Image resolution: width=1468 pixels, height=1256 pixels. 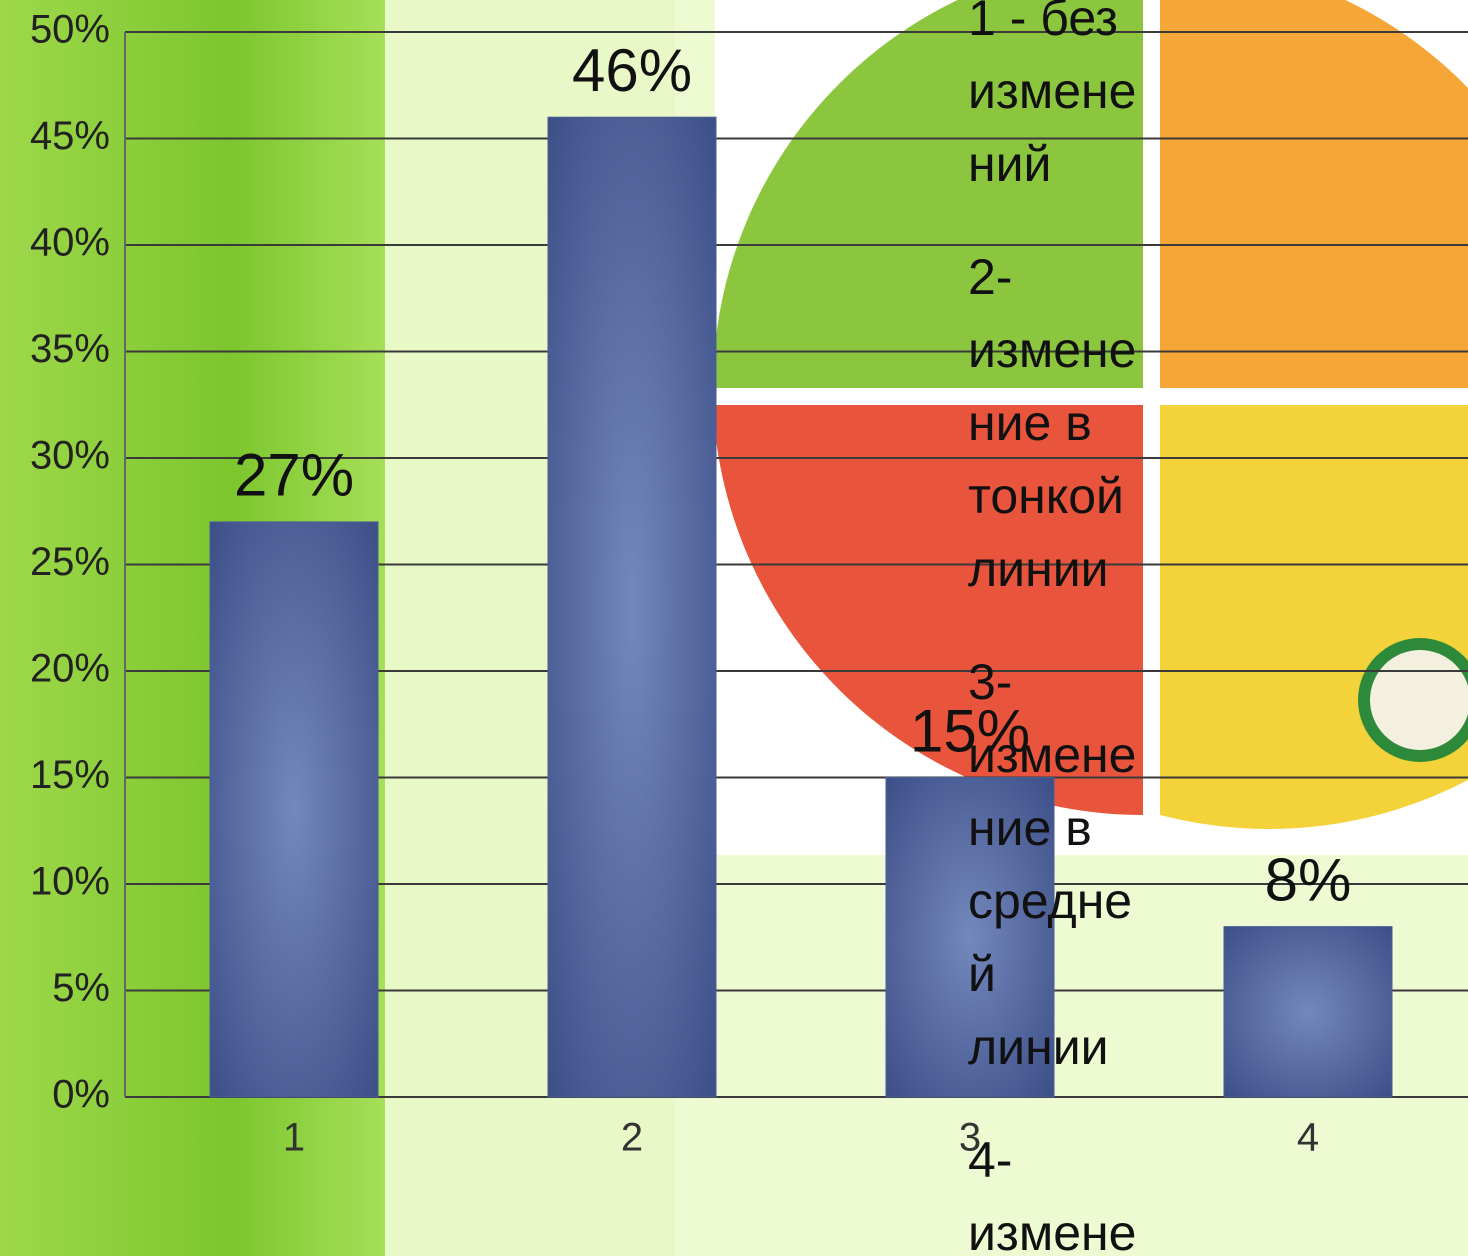 What do you see at coordinates (970, 1138) in the screenshot?
I see `x-tick-label: 3` at bounding box center [970, 1138].